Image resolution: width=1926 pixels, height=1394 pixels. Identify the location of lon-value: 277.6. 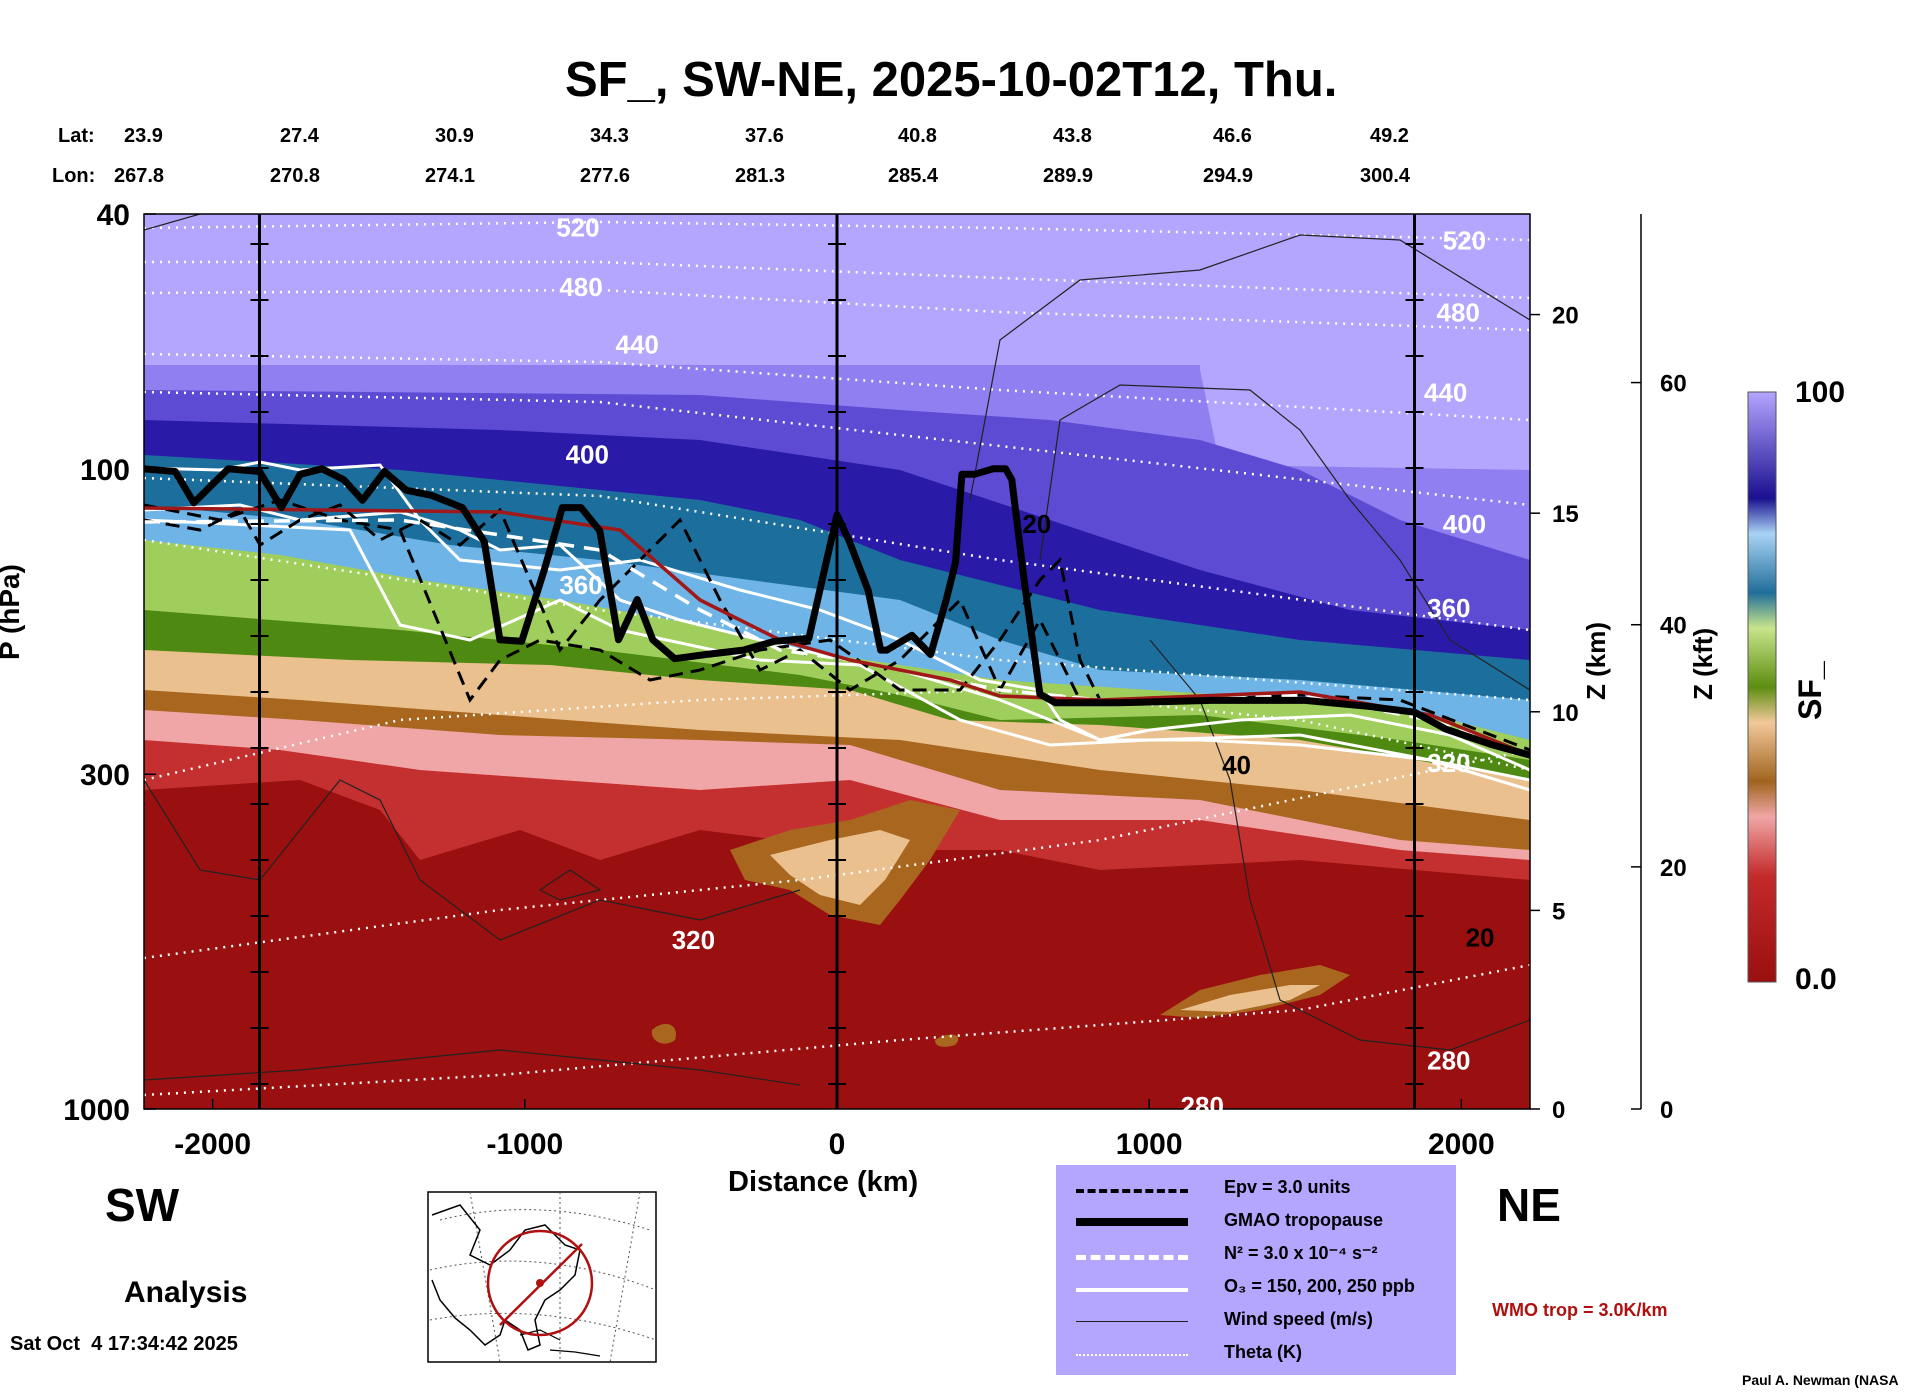
(605, 176).